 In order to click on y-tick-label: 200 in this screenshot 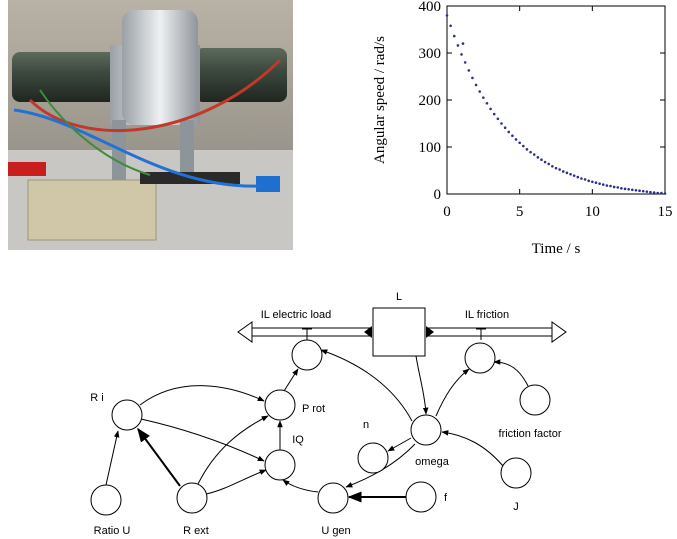, I will do `click(430, 101)`.